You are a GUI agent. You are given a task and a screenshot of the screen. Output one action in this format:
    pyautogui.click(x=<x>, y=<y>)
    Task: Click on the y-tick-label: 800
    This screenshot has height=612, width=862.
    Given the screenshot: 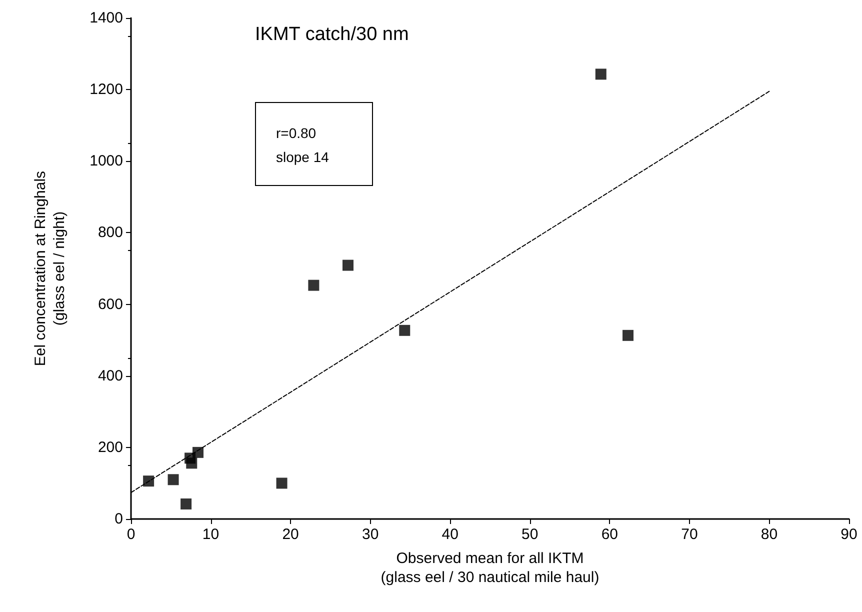 What is the action you would take?
    pyautogui.click(x=110, y=233)
    